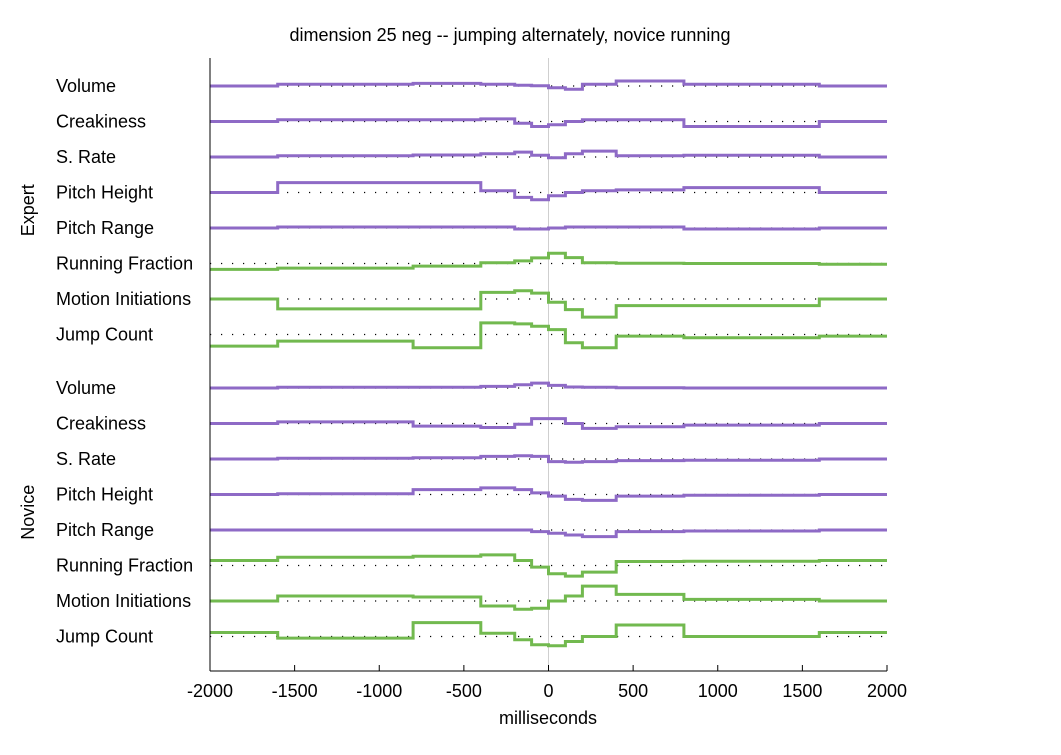  I want to click on track-label-expert-volume: Volume, so click(86, 86).